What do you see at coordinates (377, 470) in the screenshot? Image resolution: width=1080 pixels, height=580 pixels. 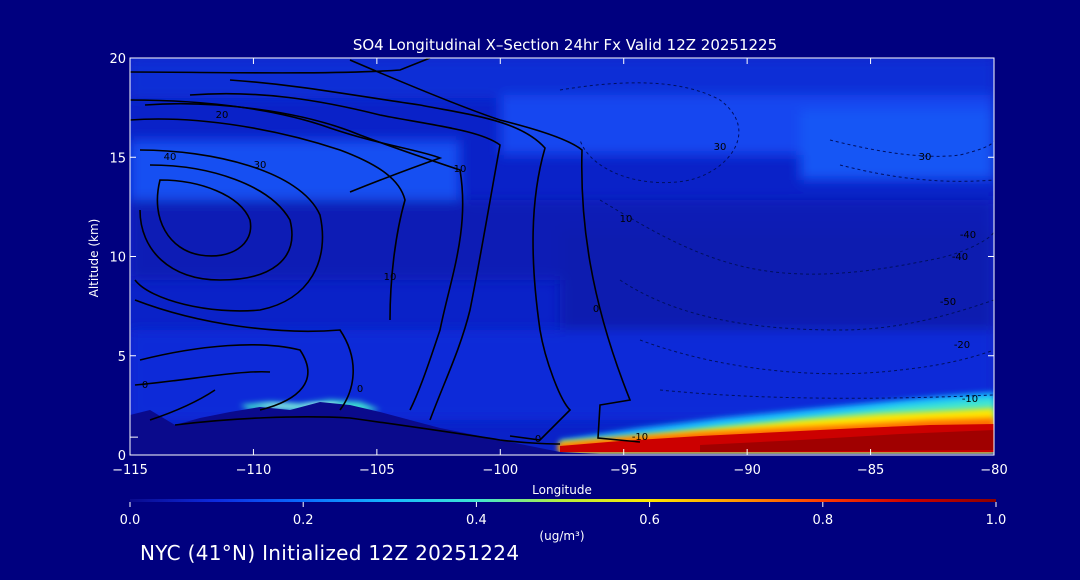 I see `x-tick-label: −105` at bounding box center [377, 470].